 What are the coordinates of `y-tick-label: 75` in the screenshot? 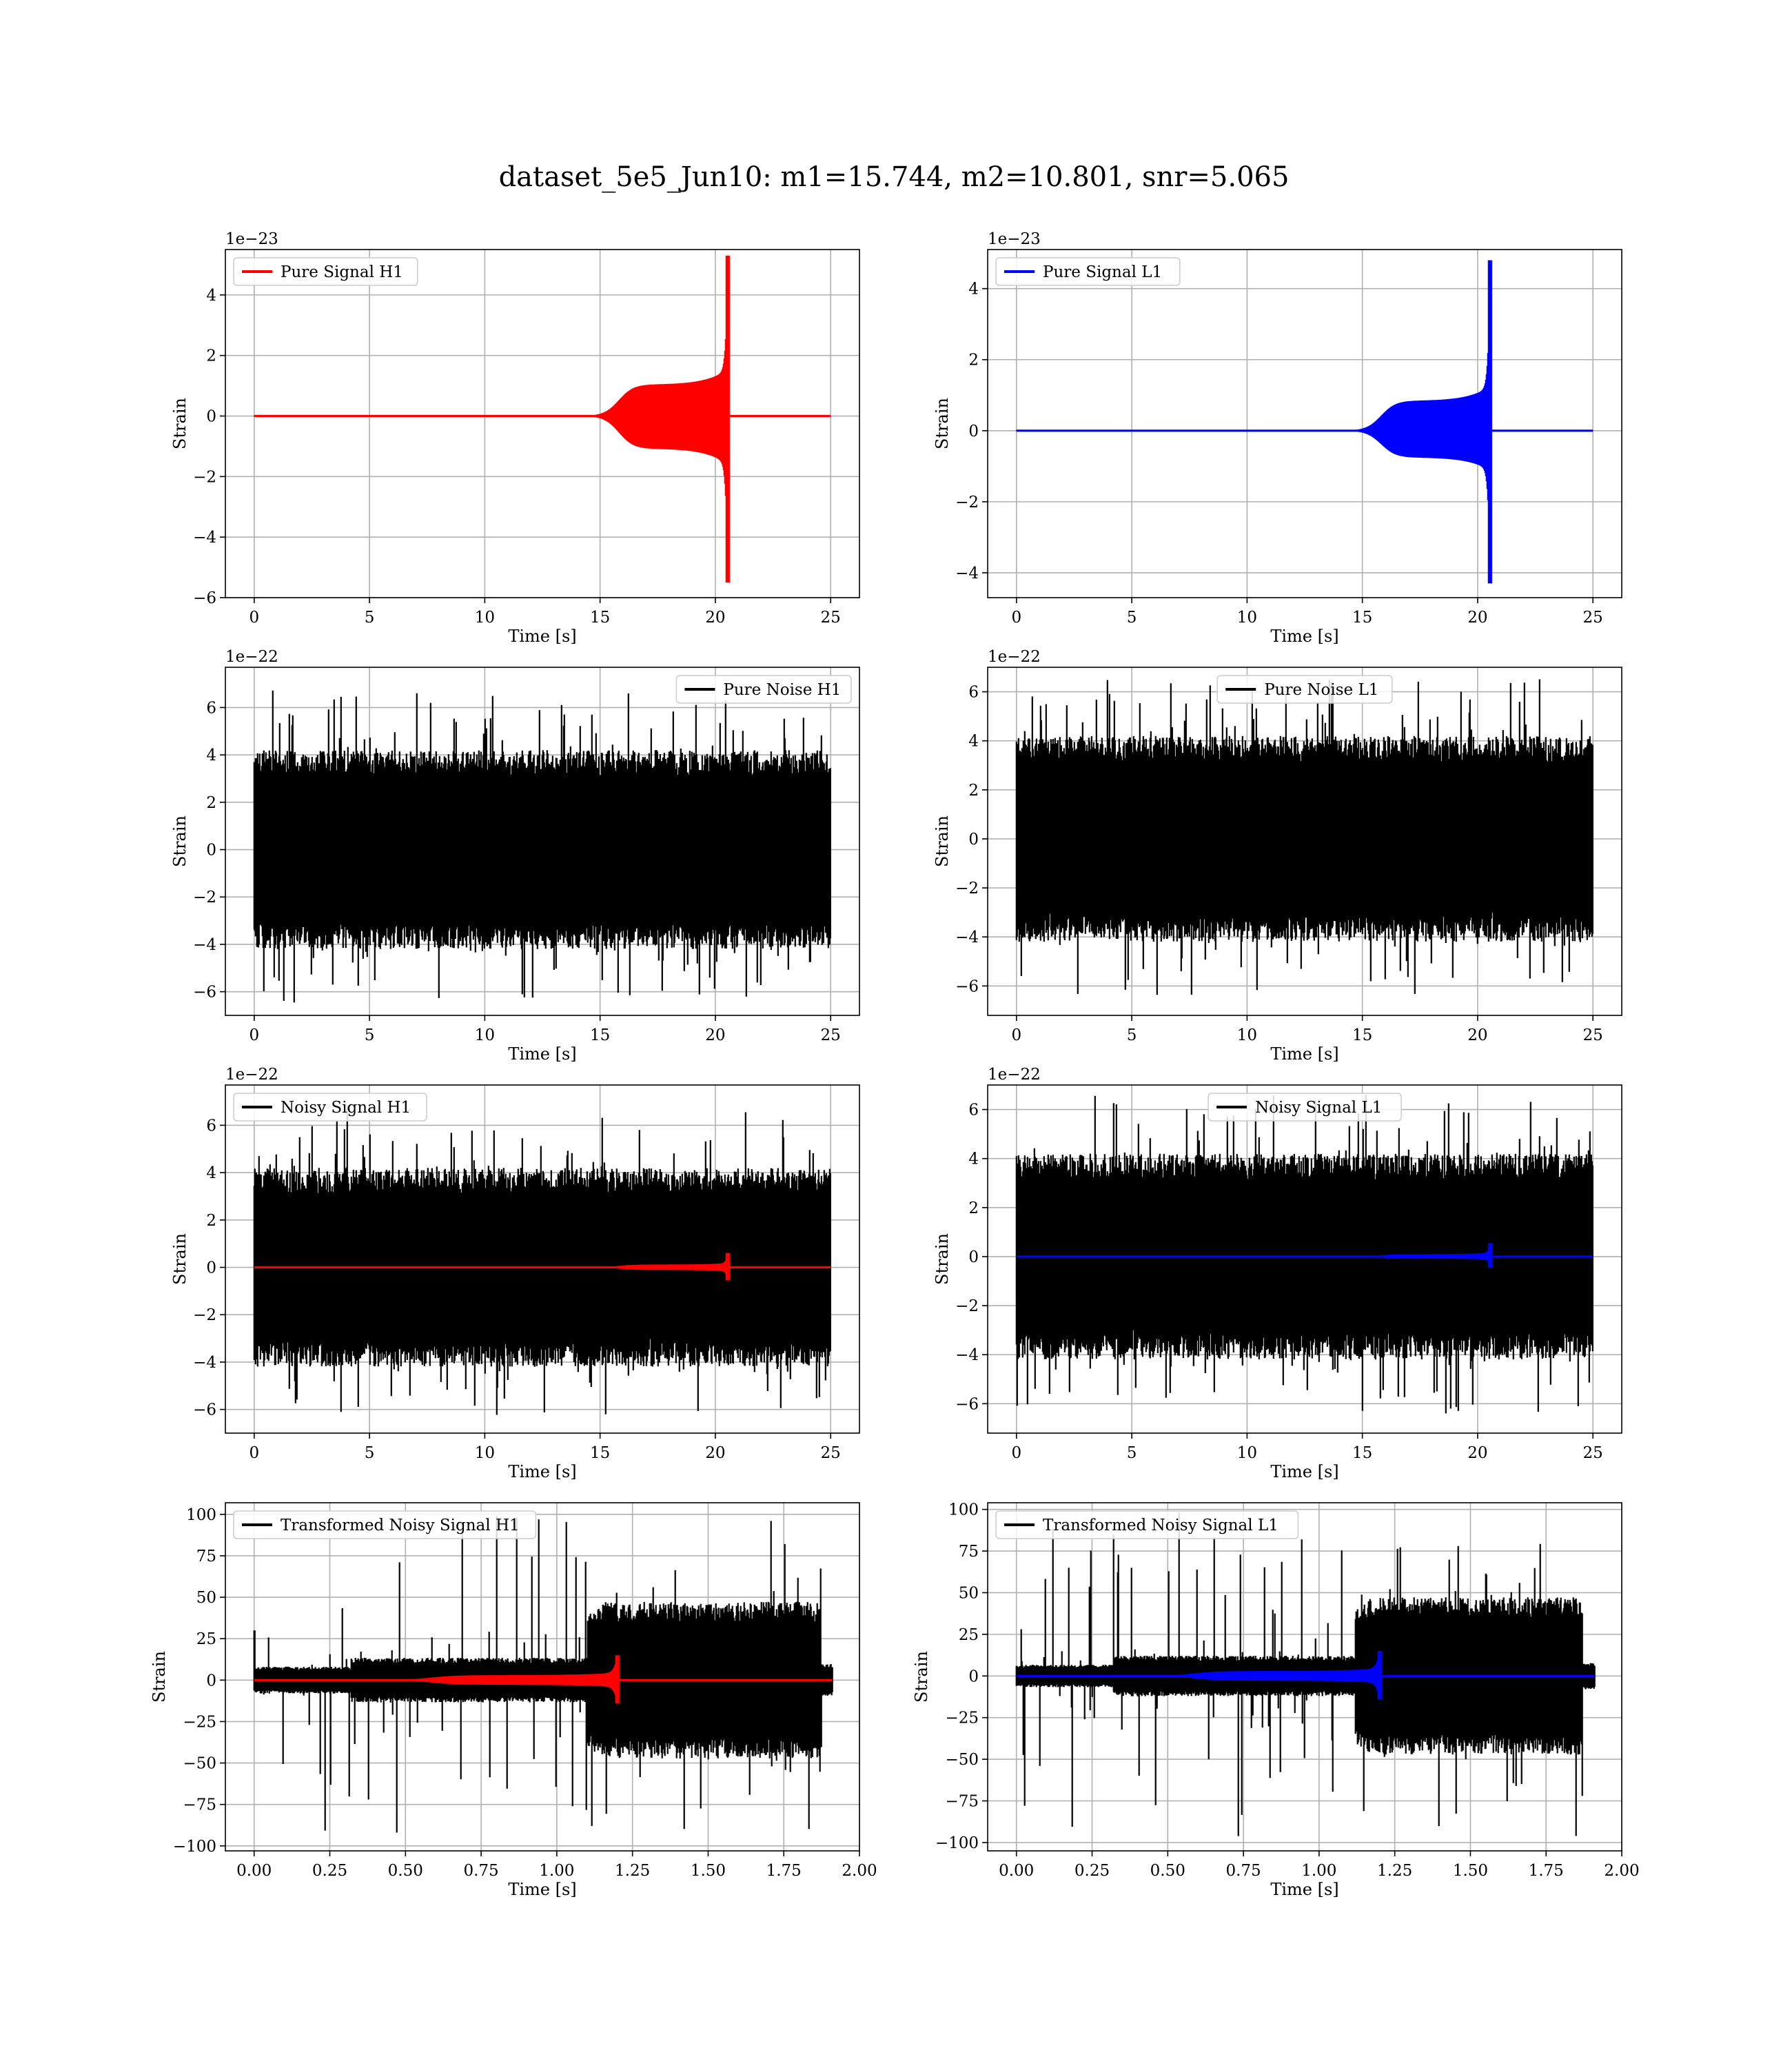 It's located at (969, 1552).